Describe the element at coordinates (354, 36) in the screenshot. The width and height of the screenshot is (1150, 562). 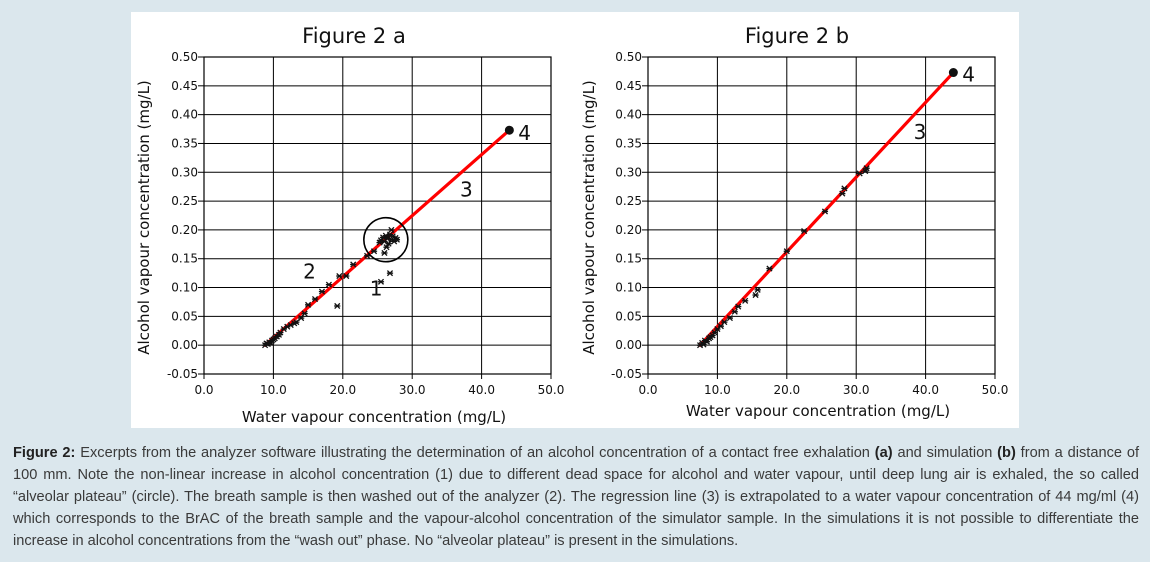
I see `chart-title: Figure 2 a` at that location.